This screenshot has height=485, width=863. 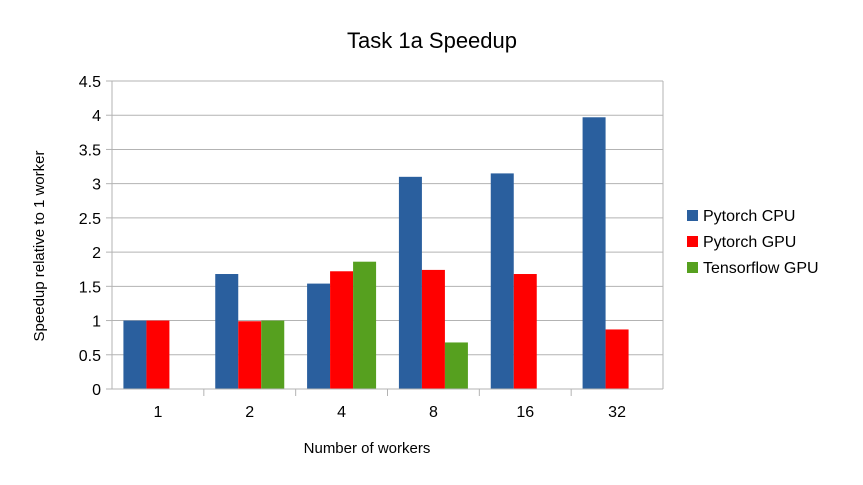 I want to click on y-tick-label: 3.5, so click(x=90, y=150).